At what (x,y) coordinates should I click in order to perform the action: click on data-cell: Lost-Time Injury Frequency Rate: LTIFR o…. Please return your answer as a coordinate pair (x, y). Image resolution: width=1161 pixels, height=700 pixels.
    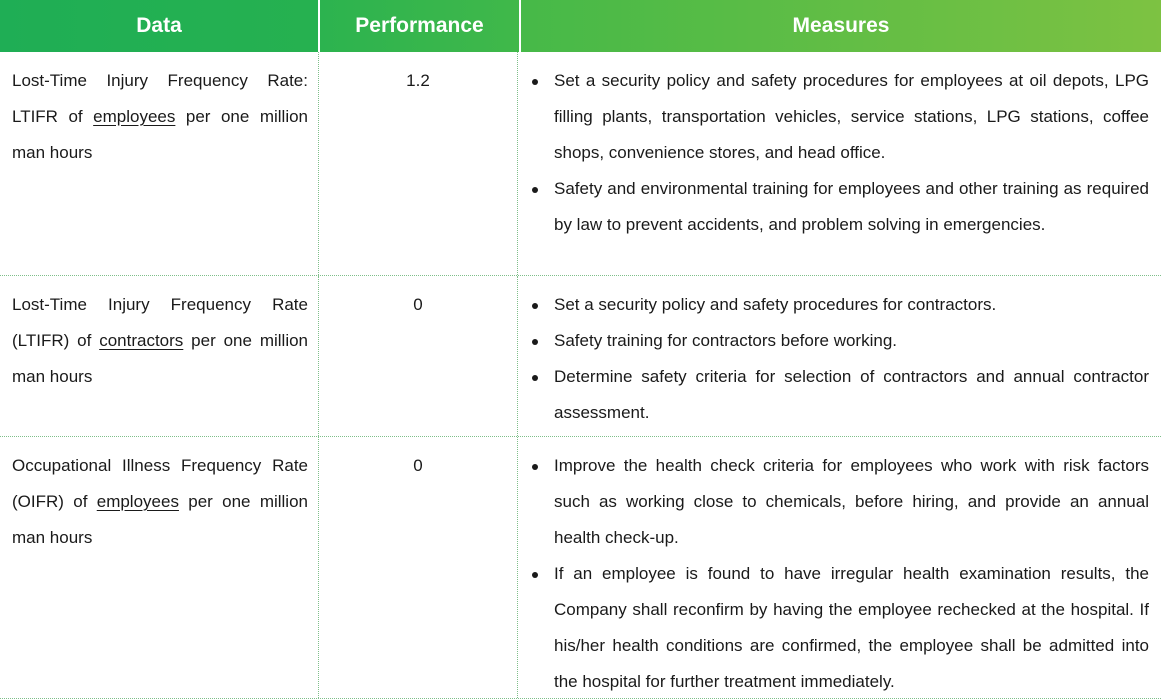
    Looking at the image, I should click on (159, 163).